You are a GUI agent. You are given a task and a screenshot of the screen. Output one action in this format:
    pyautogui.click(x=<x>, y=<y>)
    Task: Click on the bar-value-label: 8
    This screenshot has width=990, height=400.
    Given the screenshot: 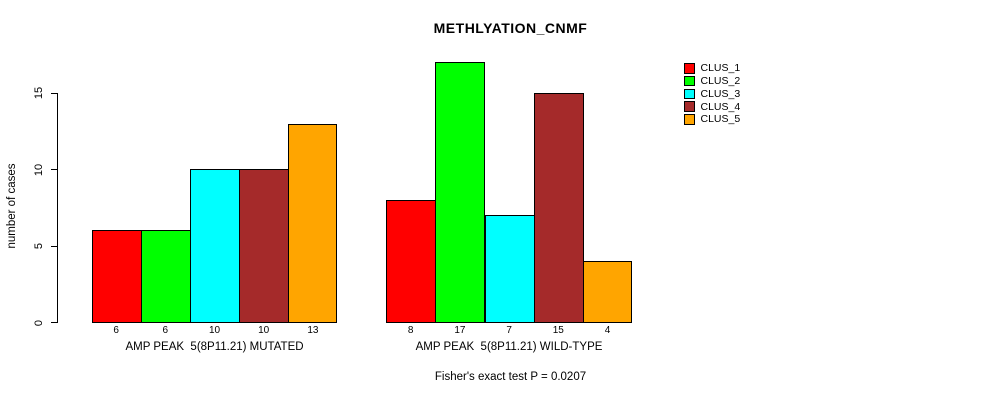 What is the action you would take?
    pyautogui.click(x=410, y=330)
    